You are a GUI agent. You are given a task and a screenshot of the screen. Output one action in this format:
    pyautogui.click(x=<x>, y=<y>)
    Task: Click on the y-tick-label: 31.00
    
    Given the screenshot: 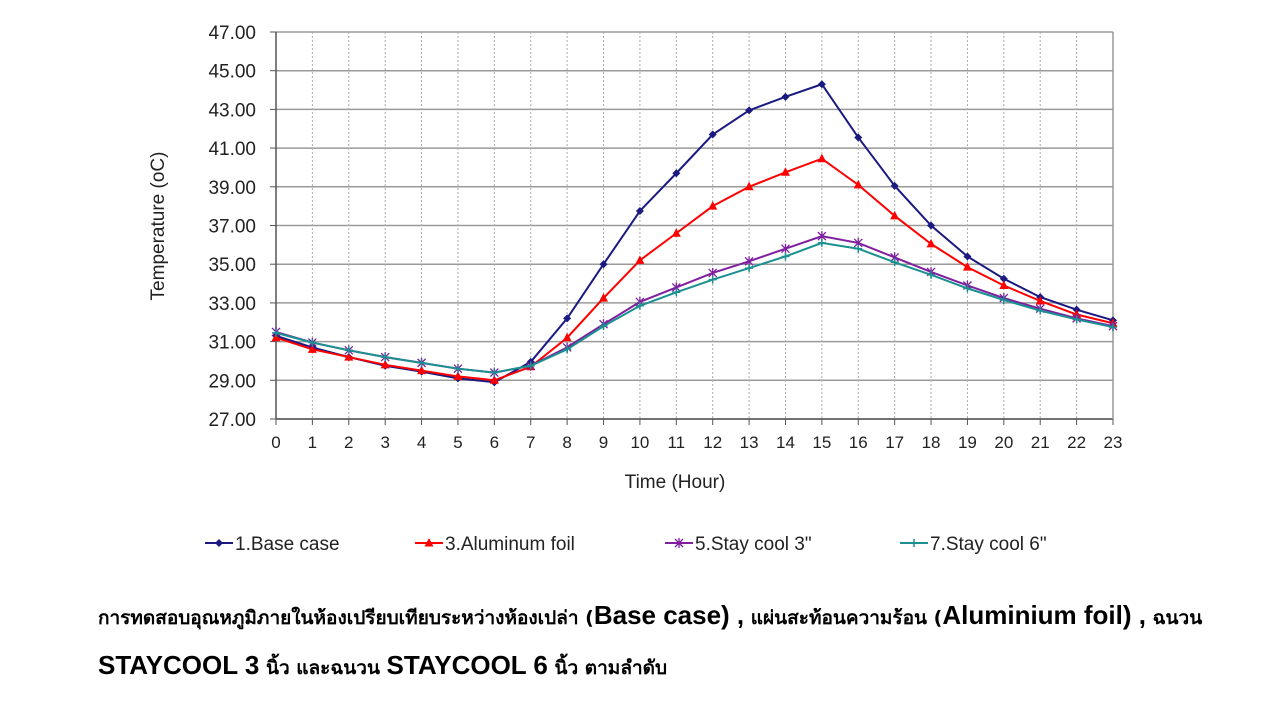 What is the action you would take?
    pyautogui.click(x=232, y=343)
    